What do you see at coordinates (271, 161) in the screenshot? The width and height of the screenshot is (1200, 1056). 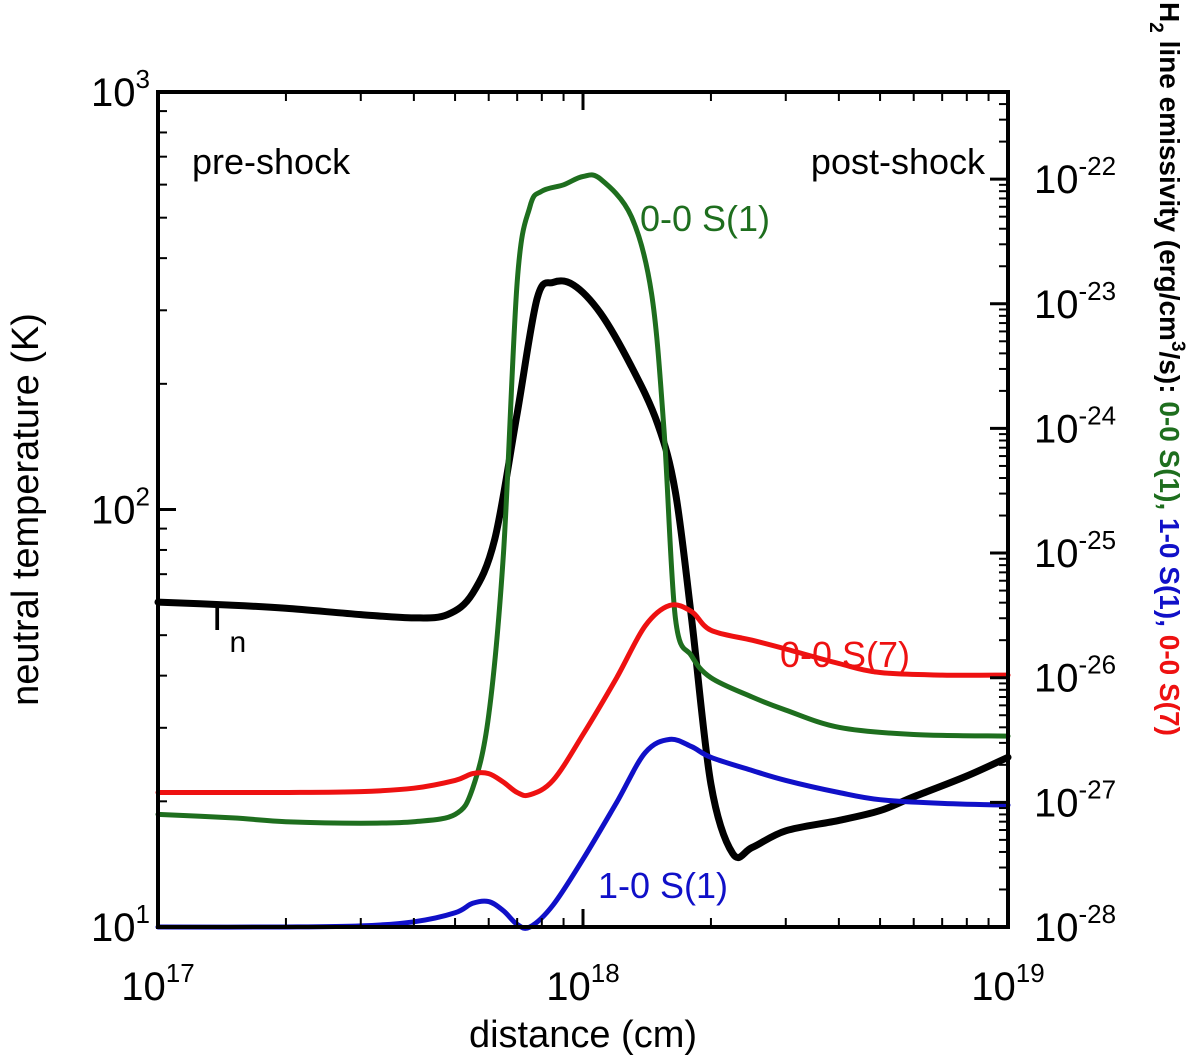 I see `annotation-pre-shock: pre-shock` at bounding box center [271, 161].